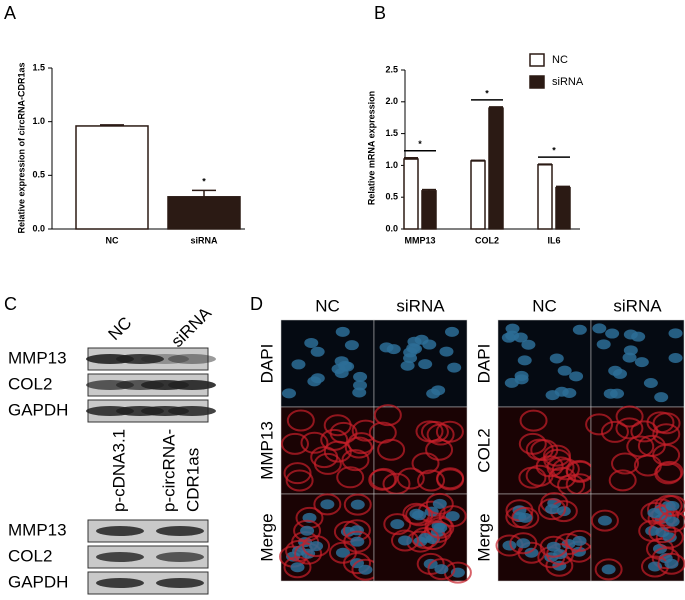  I want to click on column-label: NC, so click(544, 305).